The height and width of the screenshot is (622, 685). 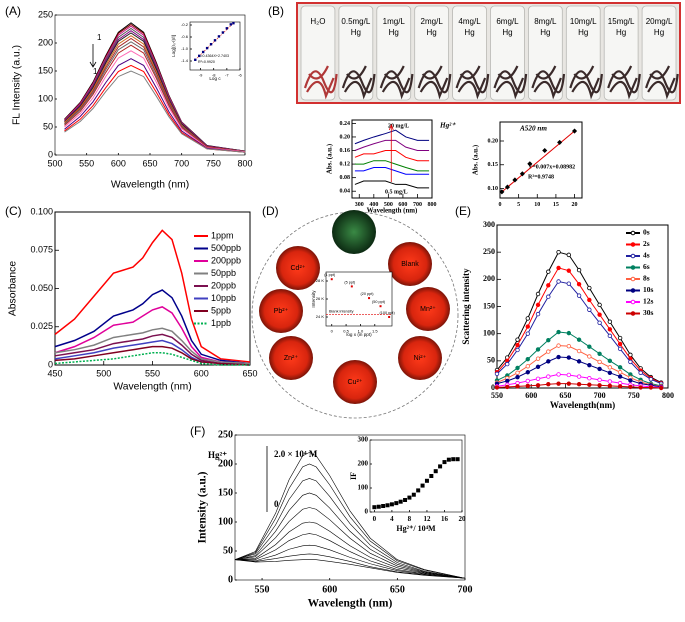 I want to click on y-axis-label: Intensity, so click(x=313, y=299).